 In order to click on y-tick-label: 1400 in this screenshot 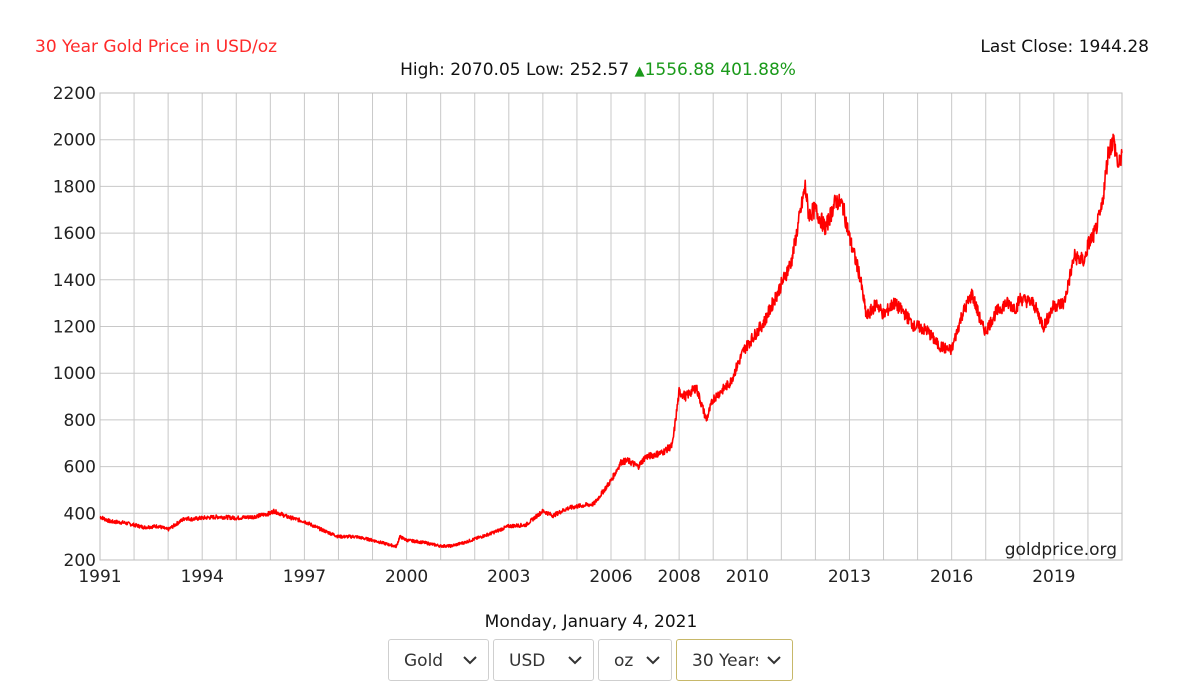, I will do `click(74, 281)`.